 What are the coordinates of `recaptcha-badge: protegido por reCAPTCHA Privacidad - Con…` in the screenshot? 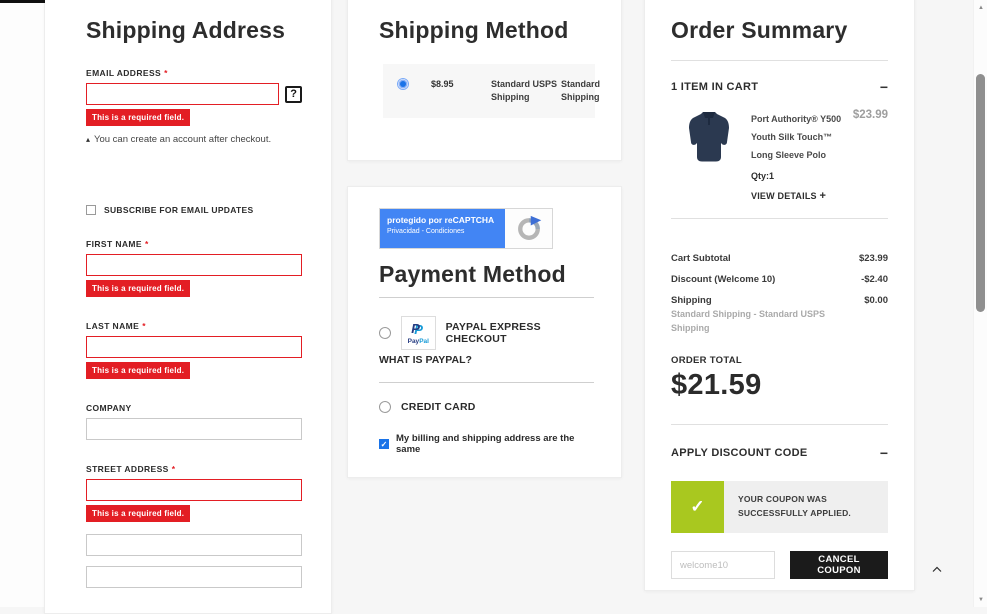 It's located at (466, 228).